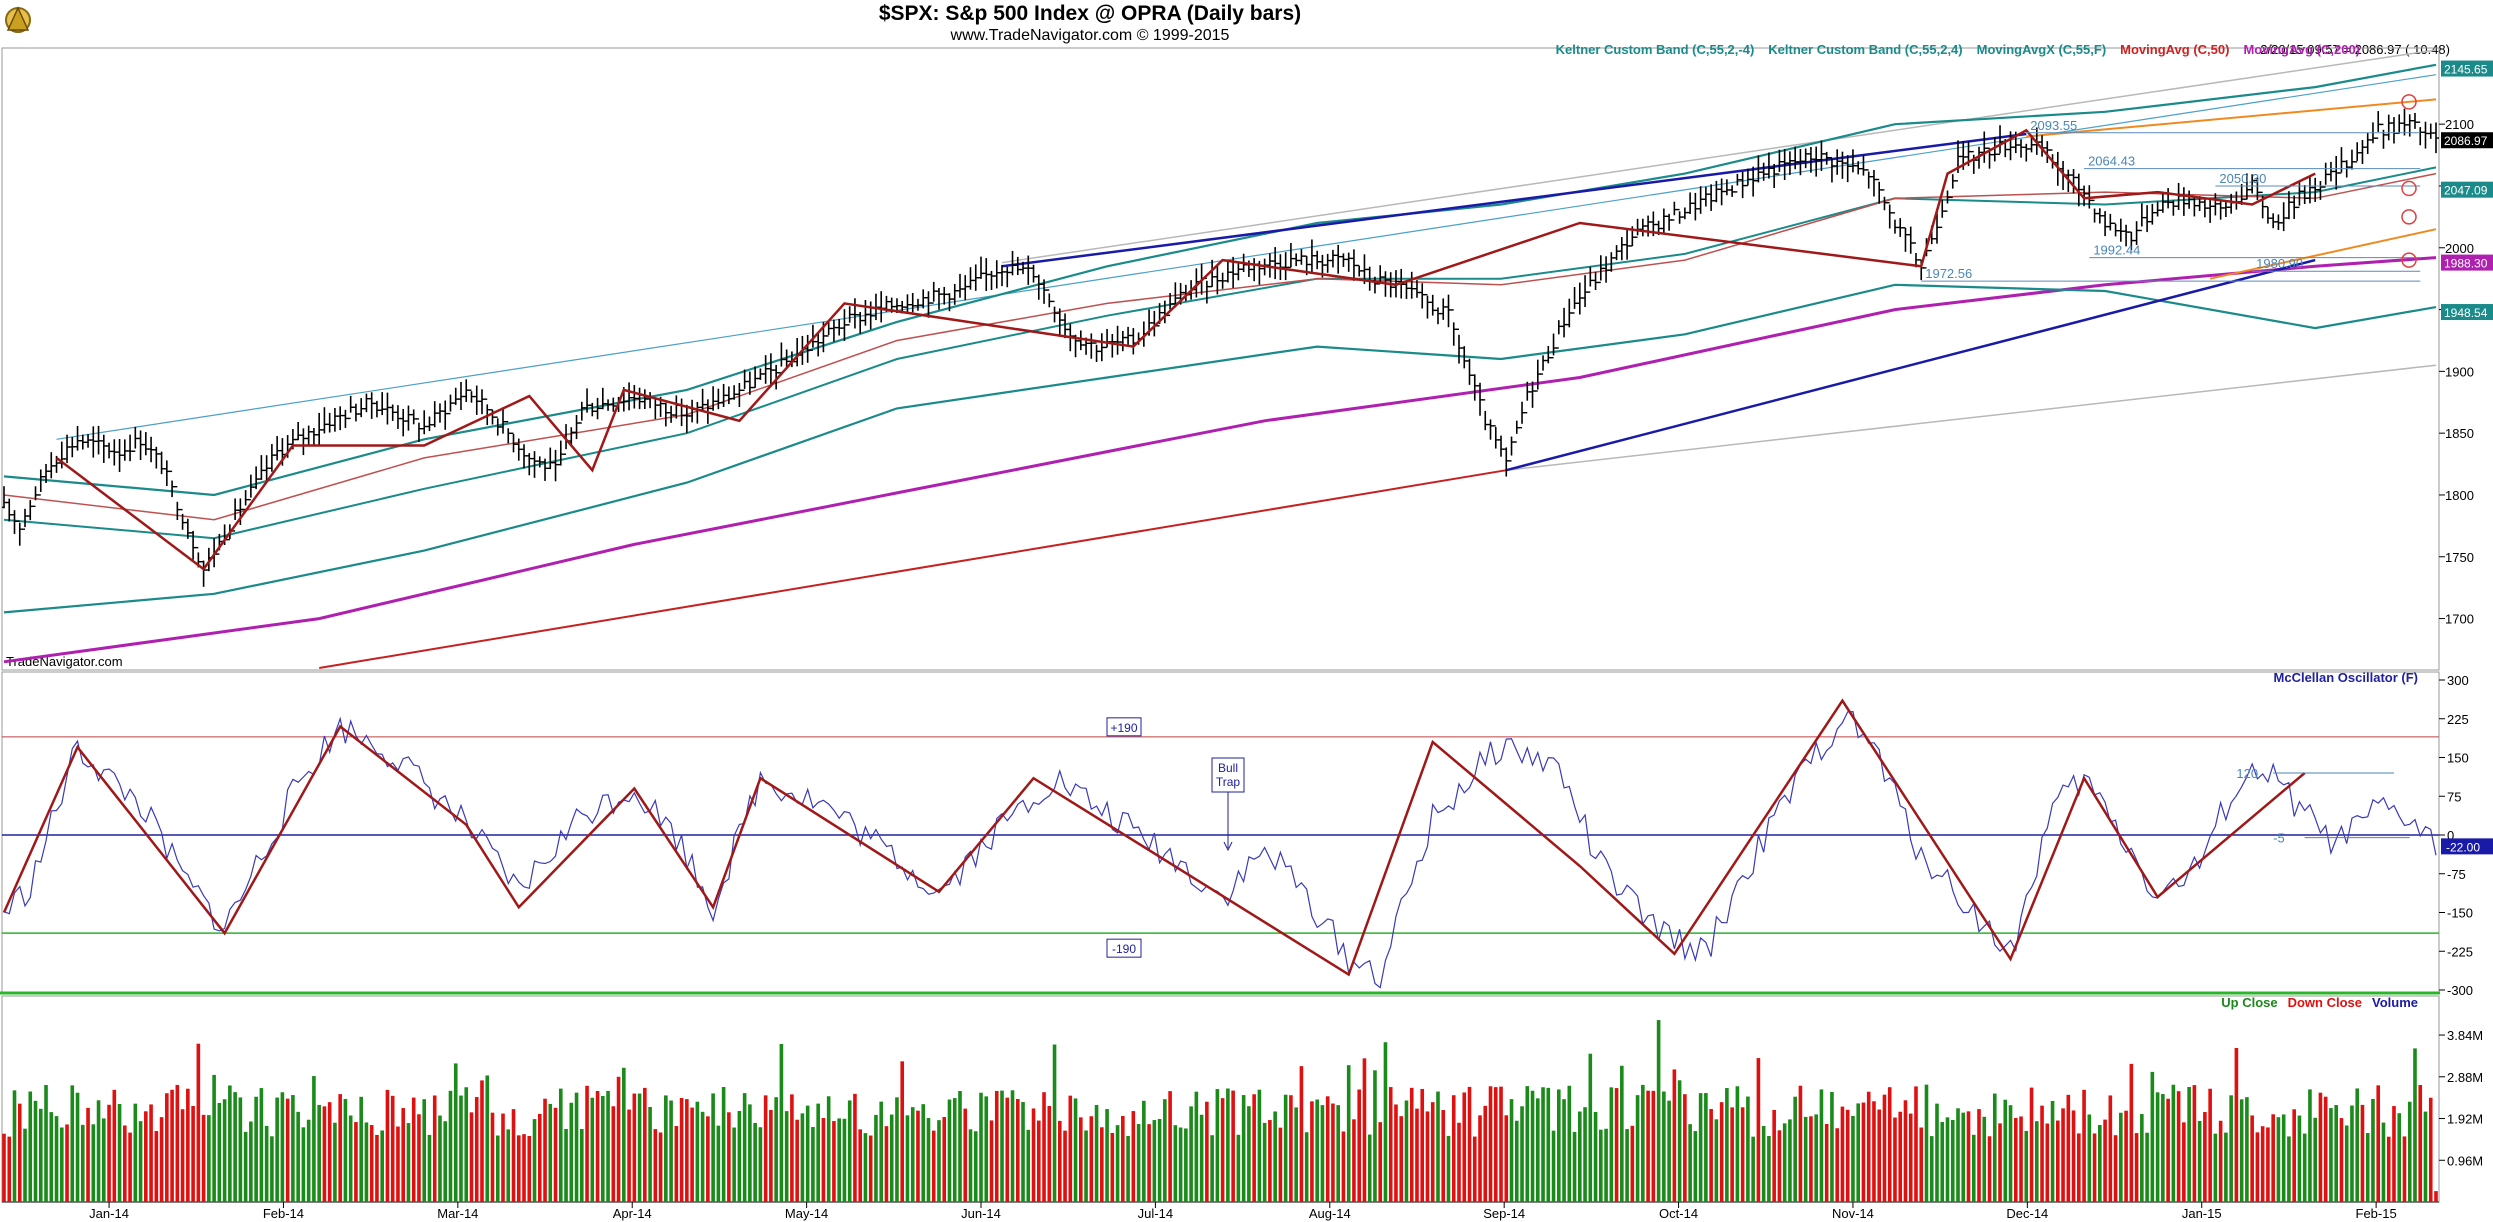 This screenshot has width=2493, height=1222. What do you see at coordinates (1655, 49) in the screenshot?
I see `legend-entry: Keltner Custom Band (C,55,2,-4)` at bounding box center [1655, 49].